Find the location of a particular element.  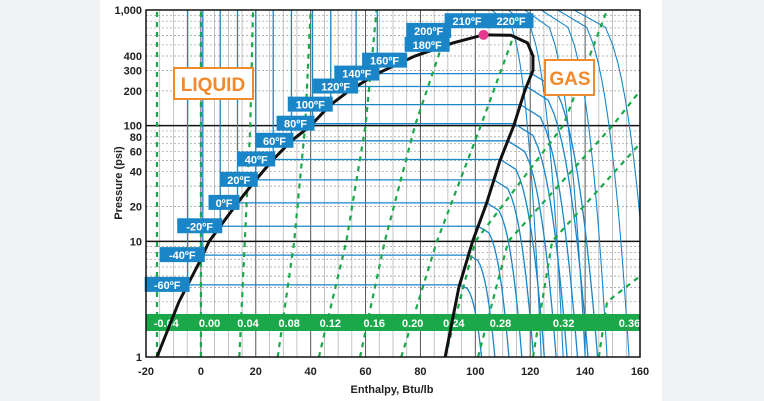

isotherm-label: 220ºF is located at coordinates (510, 22).